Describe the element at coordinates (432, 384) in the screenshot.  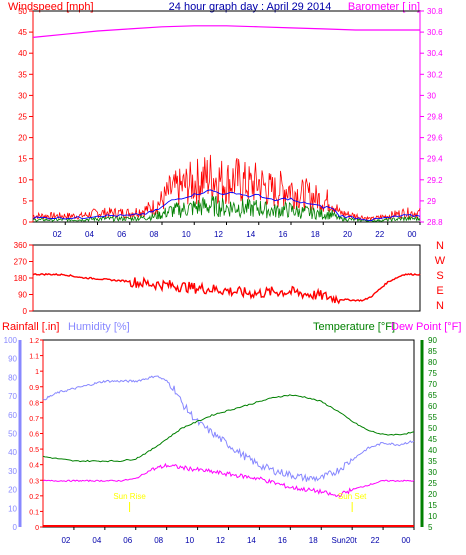
I see `temperature-tick-label: 70` at that location.